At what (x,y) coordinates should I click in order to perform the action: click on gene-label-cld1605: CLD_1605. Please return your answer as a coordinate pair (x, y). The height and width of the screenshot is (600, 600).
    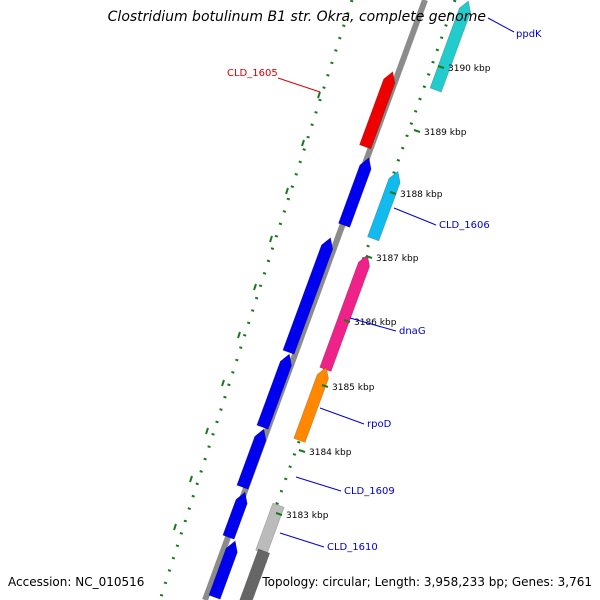
    Looking at the image, I should click on (252, 73).